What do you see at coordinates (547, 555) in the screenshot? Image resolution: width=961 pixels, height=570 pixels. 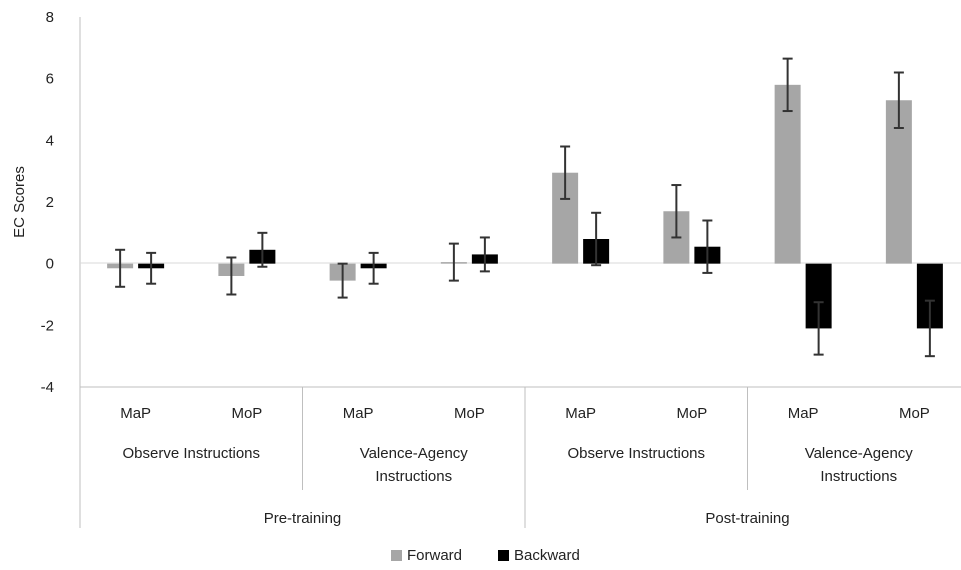 I see `legend-label-backward: Backward` at bounding box center [547, 555].